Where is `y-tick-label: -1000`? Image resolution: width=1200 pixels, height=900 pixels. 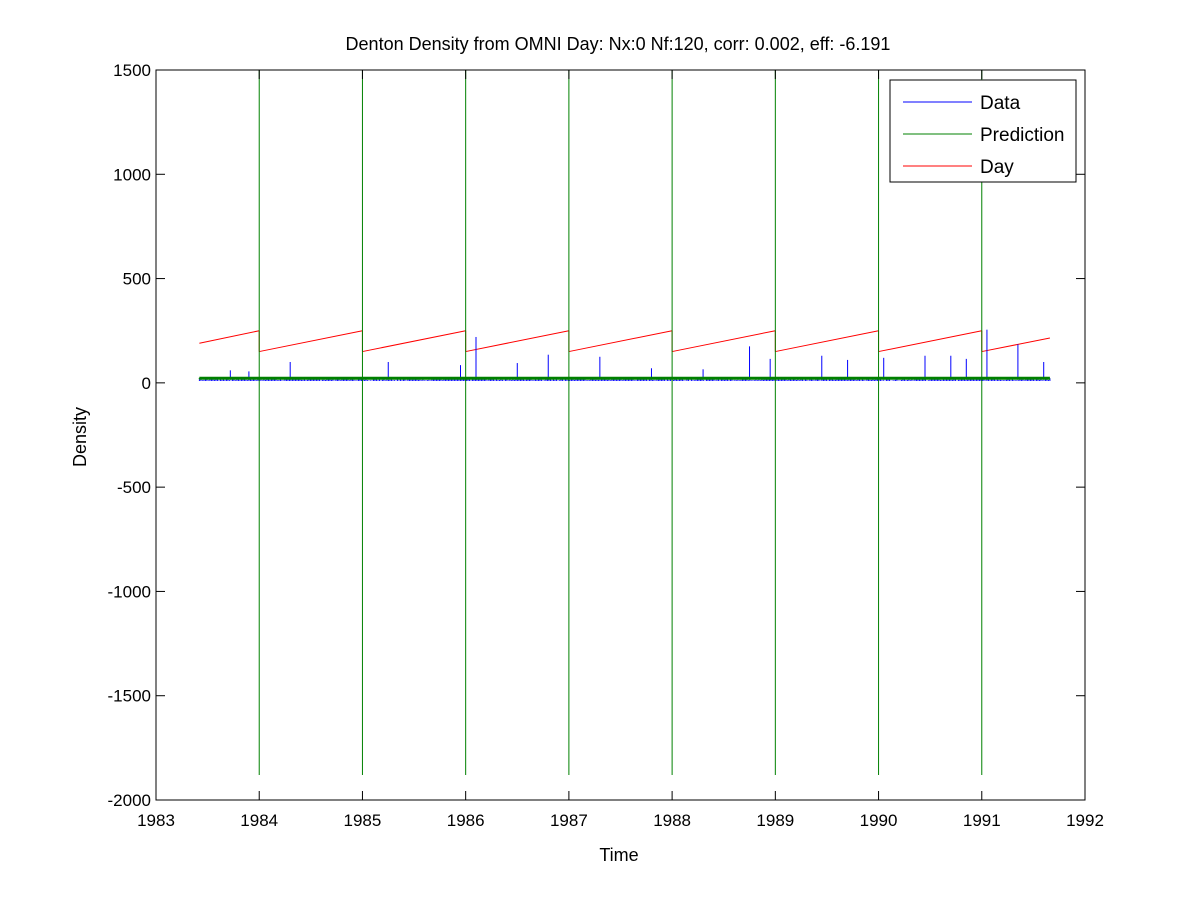
y-tick-label: -1000 is located at coordinates (129, 591).